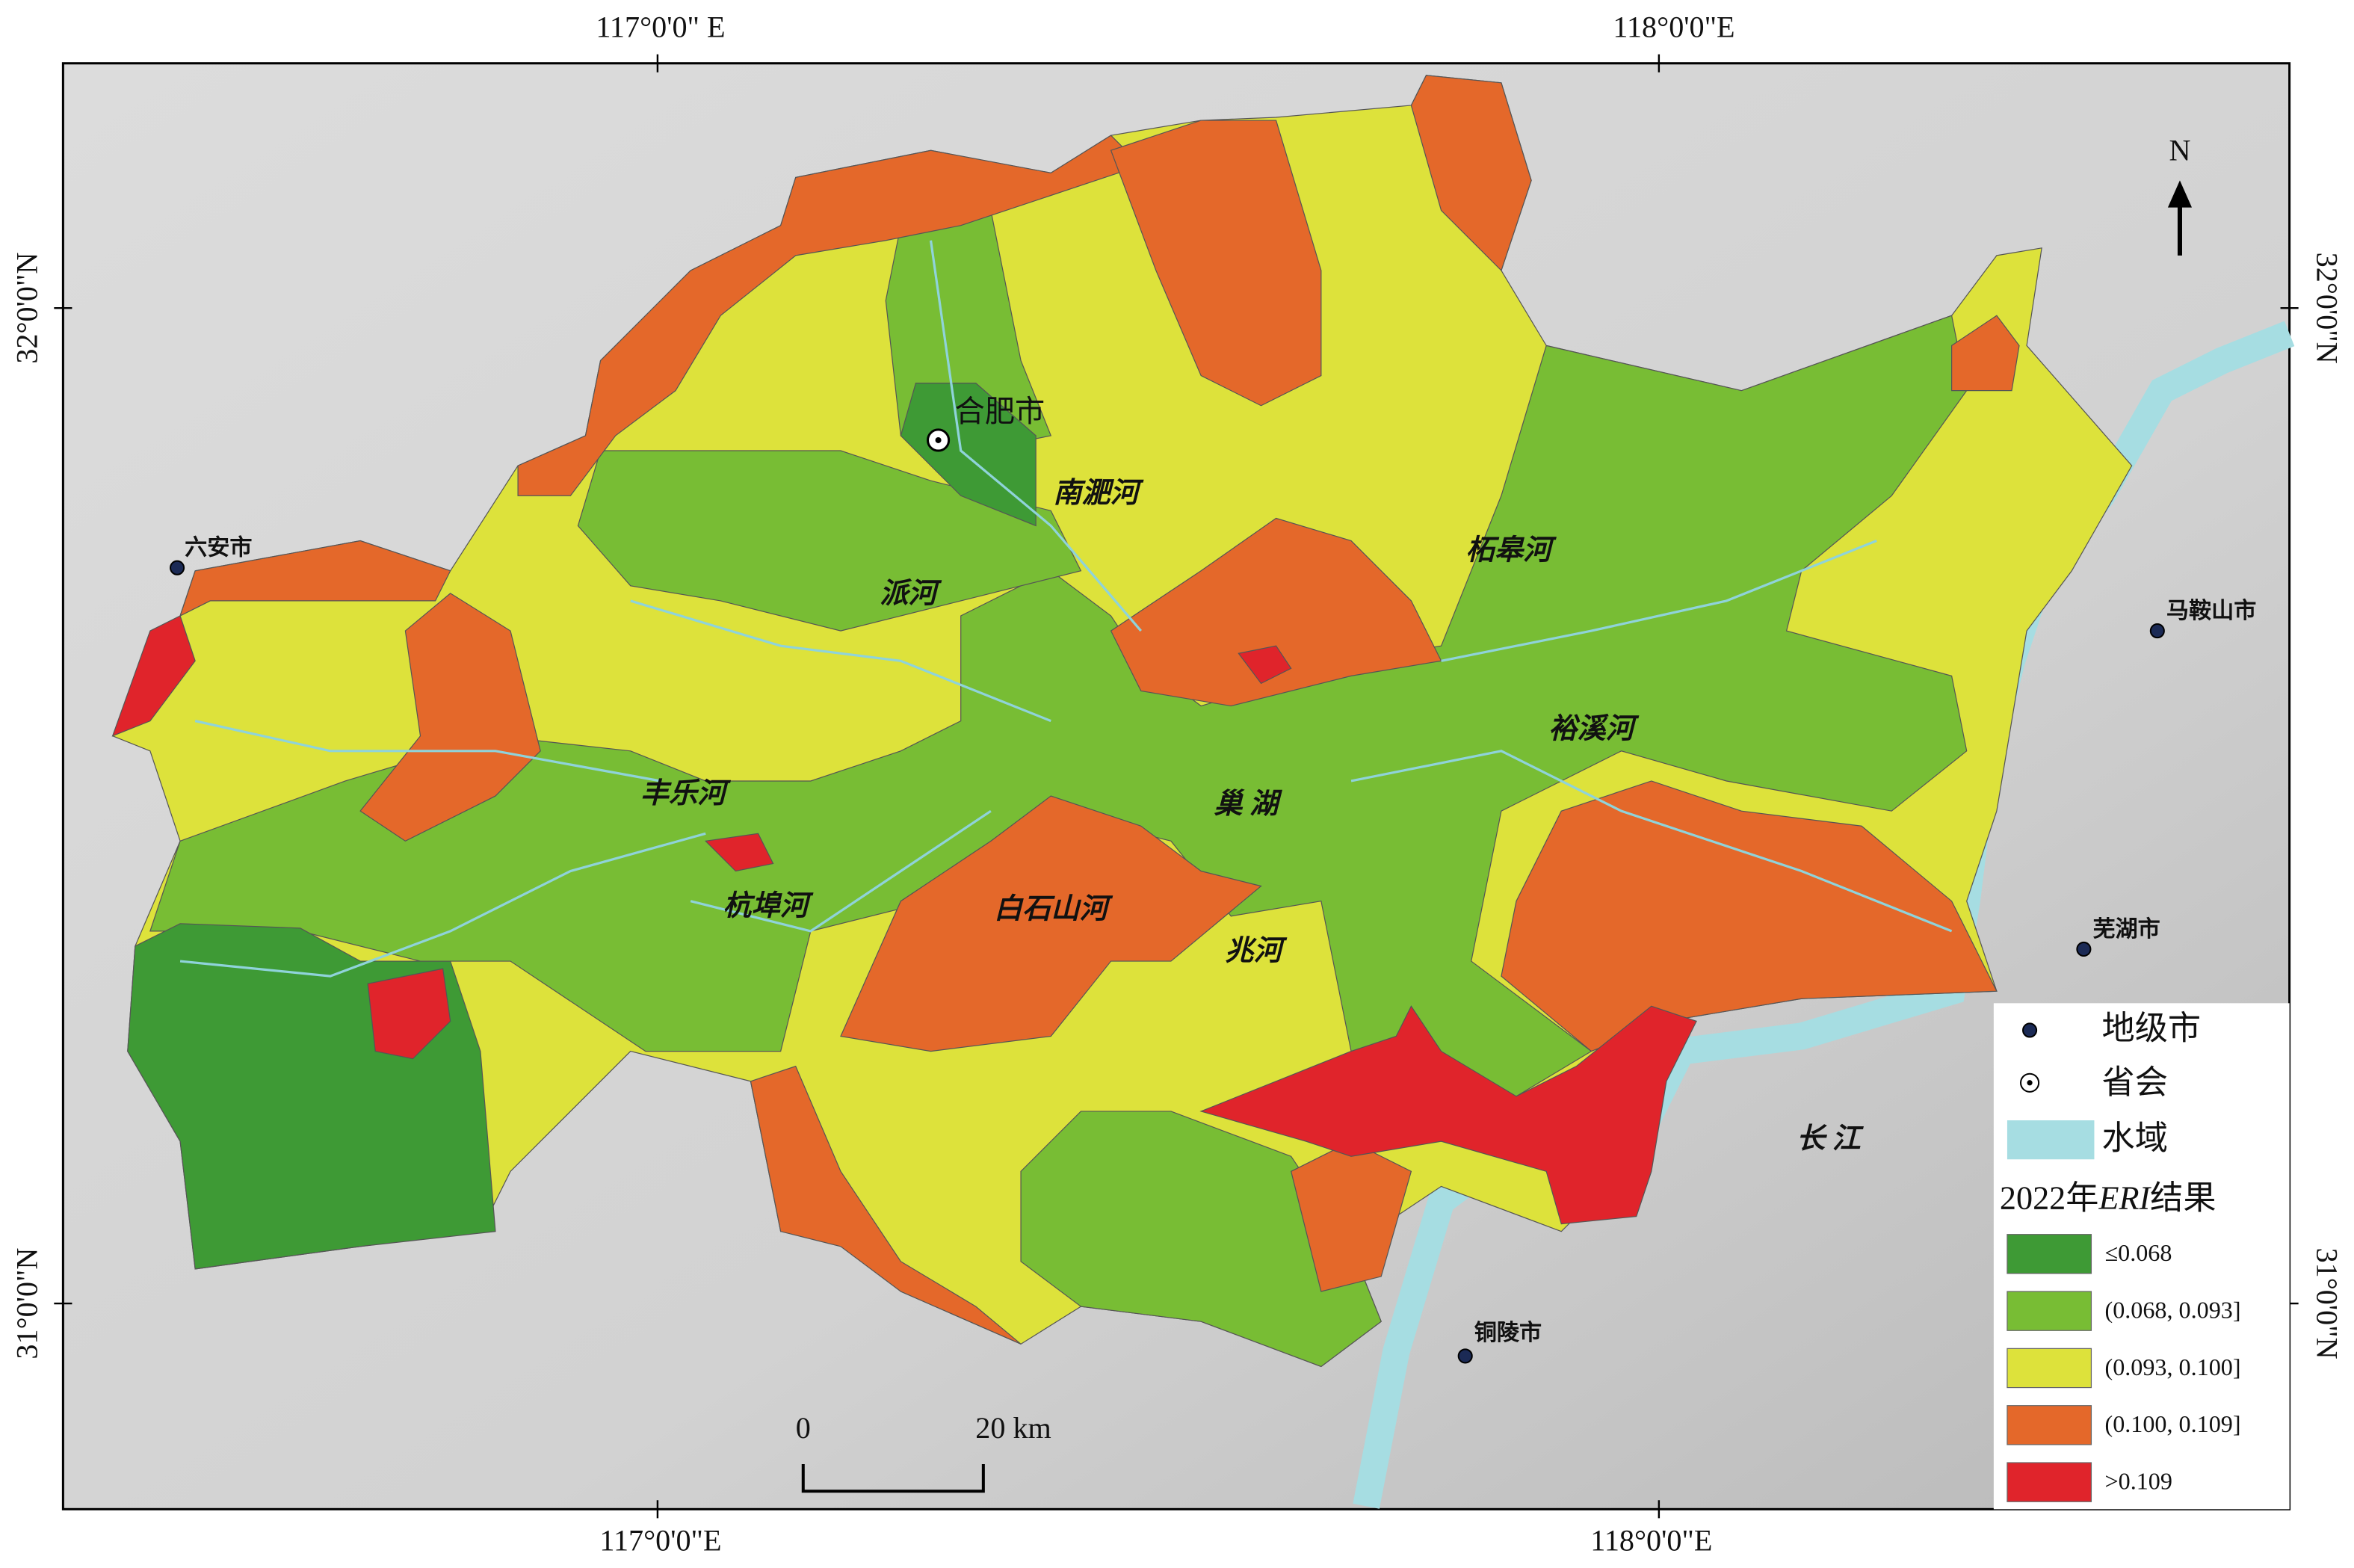 This screenshot has width=2354, height=1568. Describe the element at coordinates (2139, 1481) in the screenshot. I see `legend-class-label: >0.109` at that location.